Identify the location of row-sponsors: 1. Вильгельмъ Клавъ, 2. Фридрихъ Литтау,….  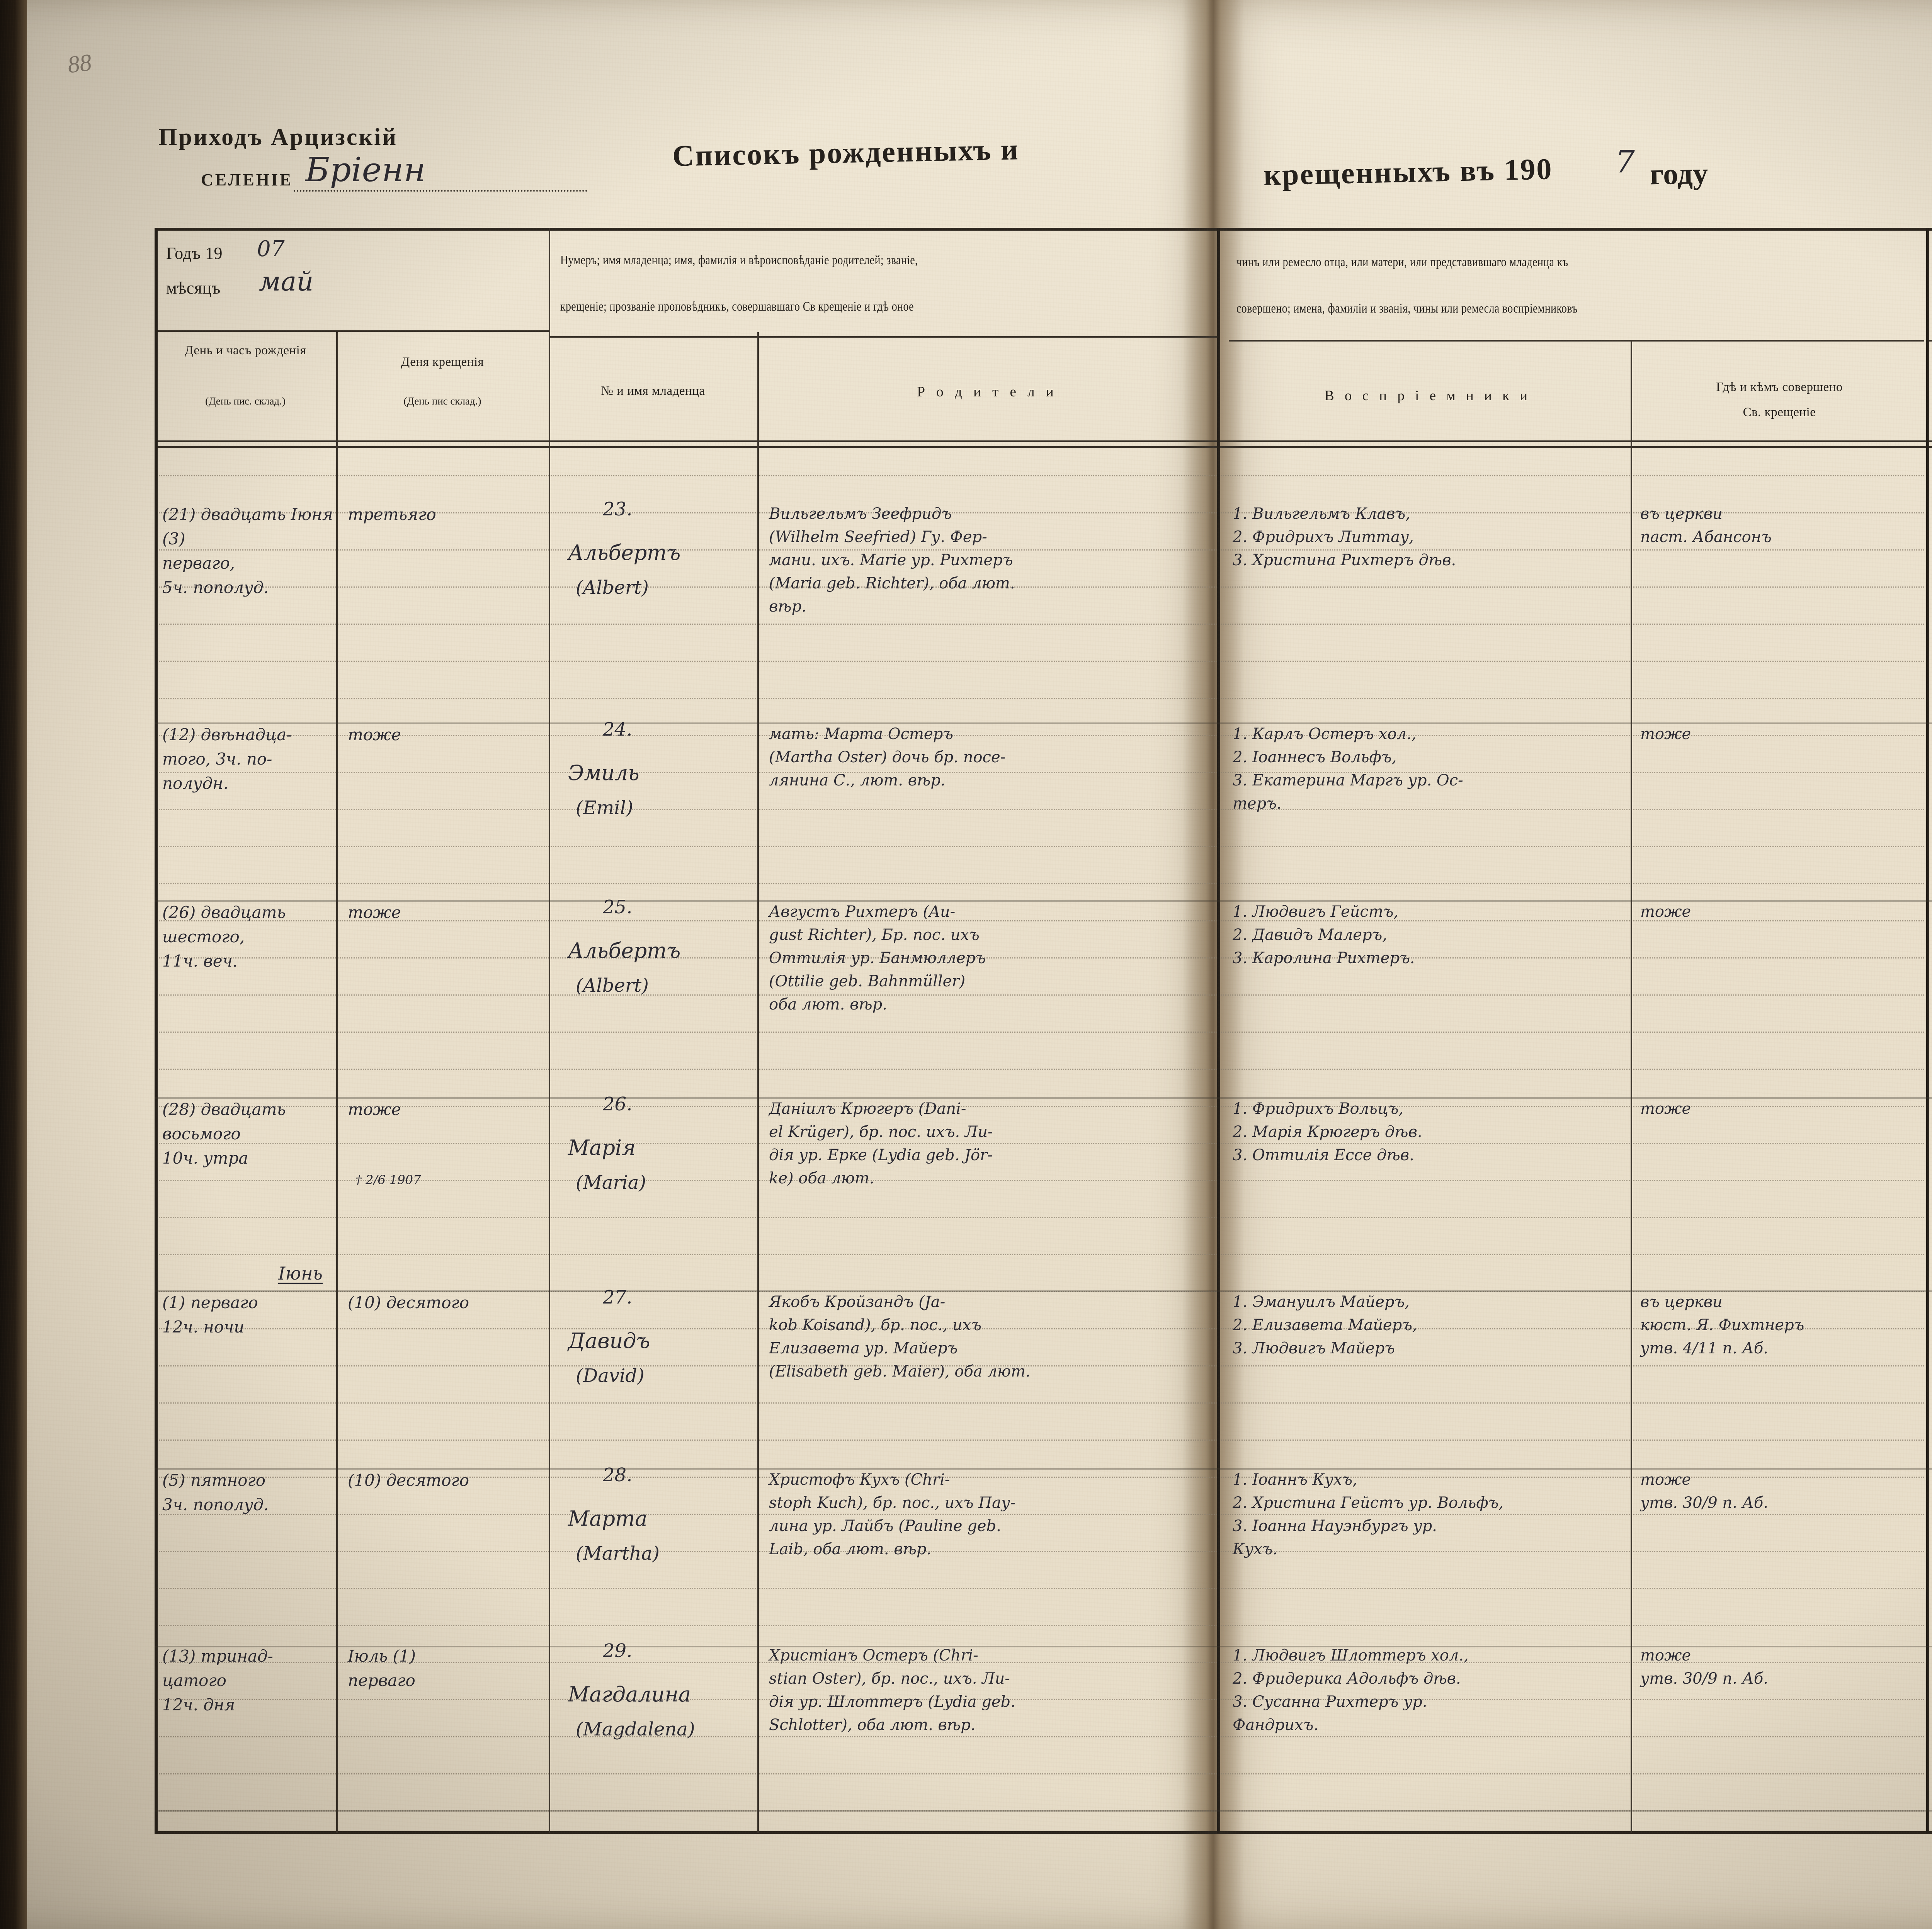
(1345, 537).